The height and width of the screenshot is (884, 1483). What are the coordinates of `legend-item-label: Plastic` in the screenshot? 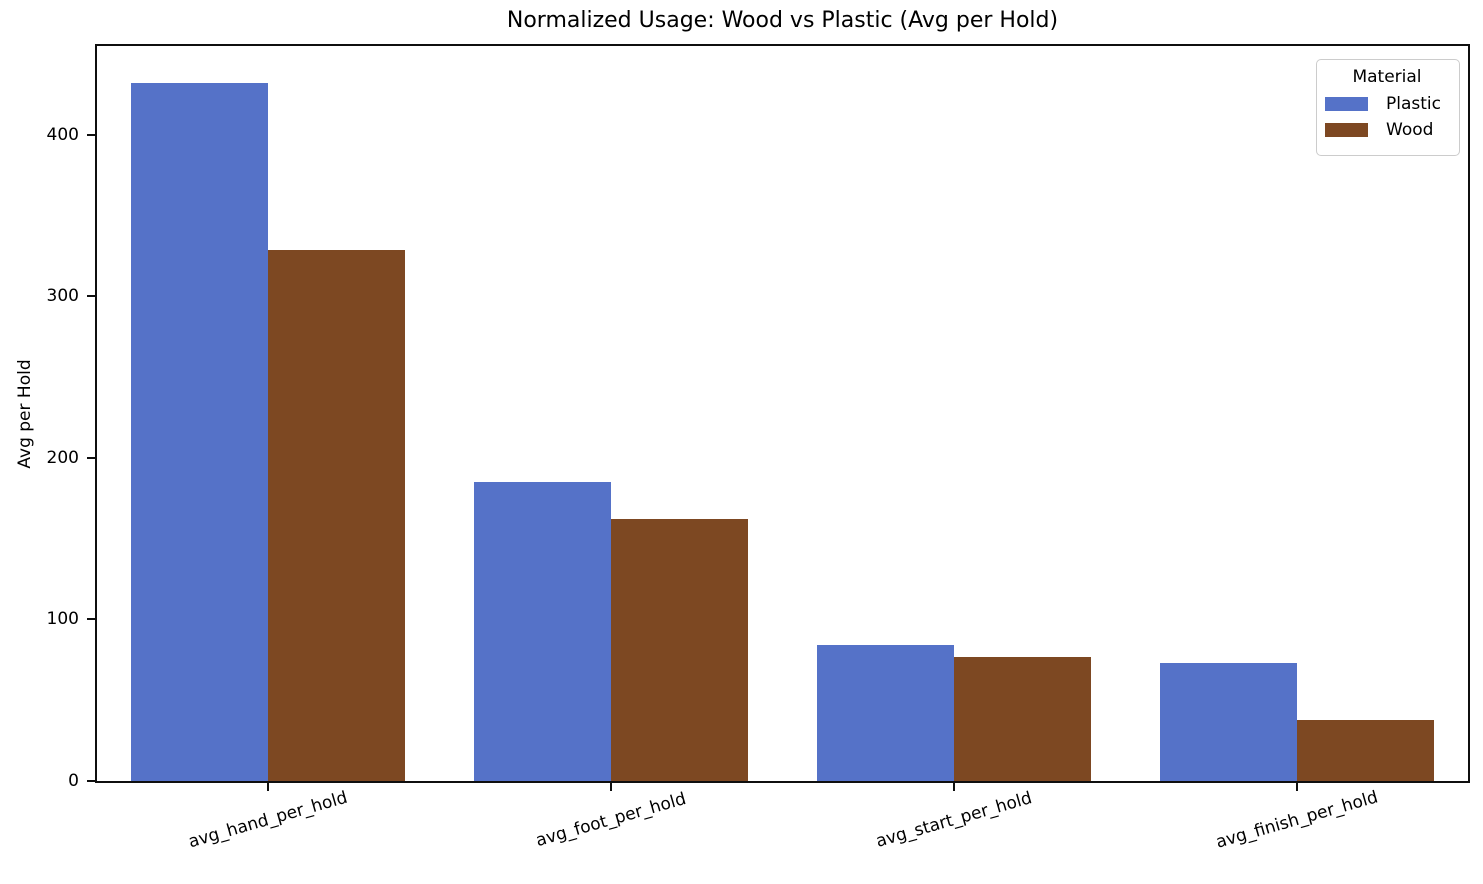 It's located at (1413, 104).